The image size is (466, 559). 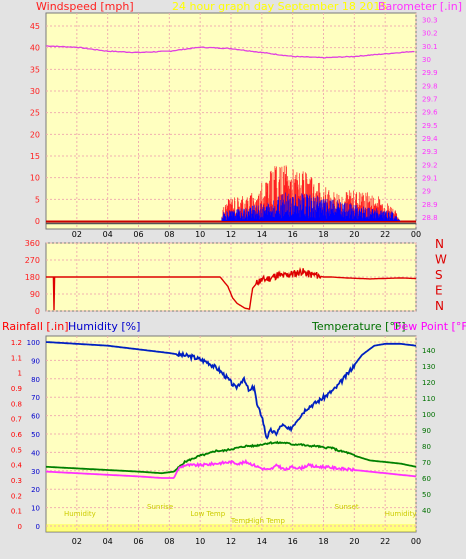 What do you see at coordinates (430, 179) in the screenshot?
I see `barometer-tick: 29.1` at bounding box center [430, 179].